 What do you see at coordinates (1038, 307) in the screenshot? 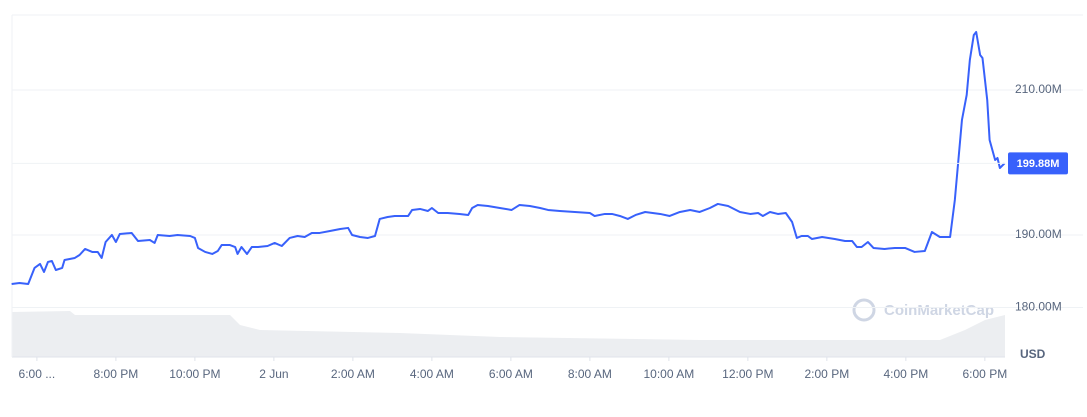
I see `y-tick-label: 180.00M` at bounding box center [1038, 307].